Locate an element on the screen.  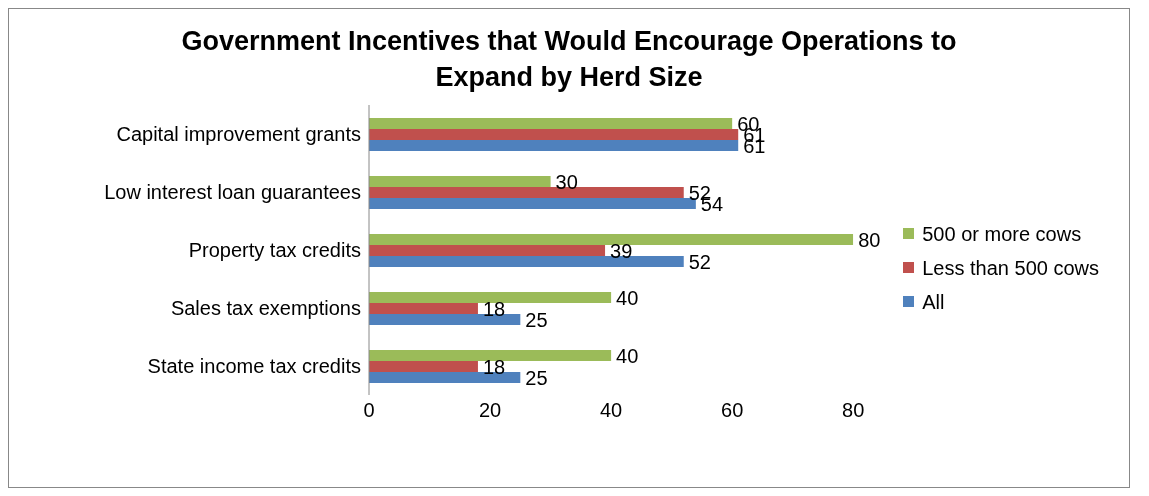
x-tick-label: 80 is located at coordinates (853, 410).